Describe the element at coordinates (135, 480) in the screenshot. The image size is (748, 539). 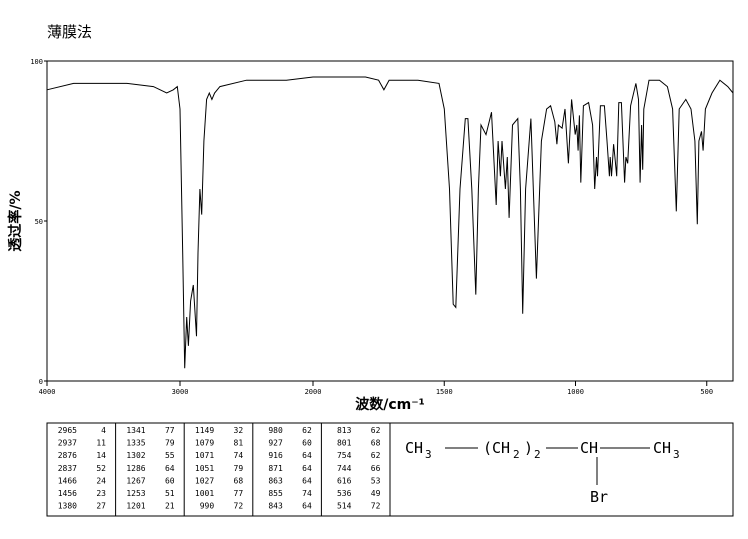
I see `peak-wavenumber: 1267` at that location.